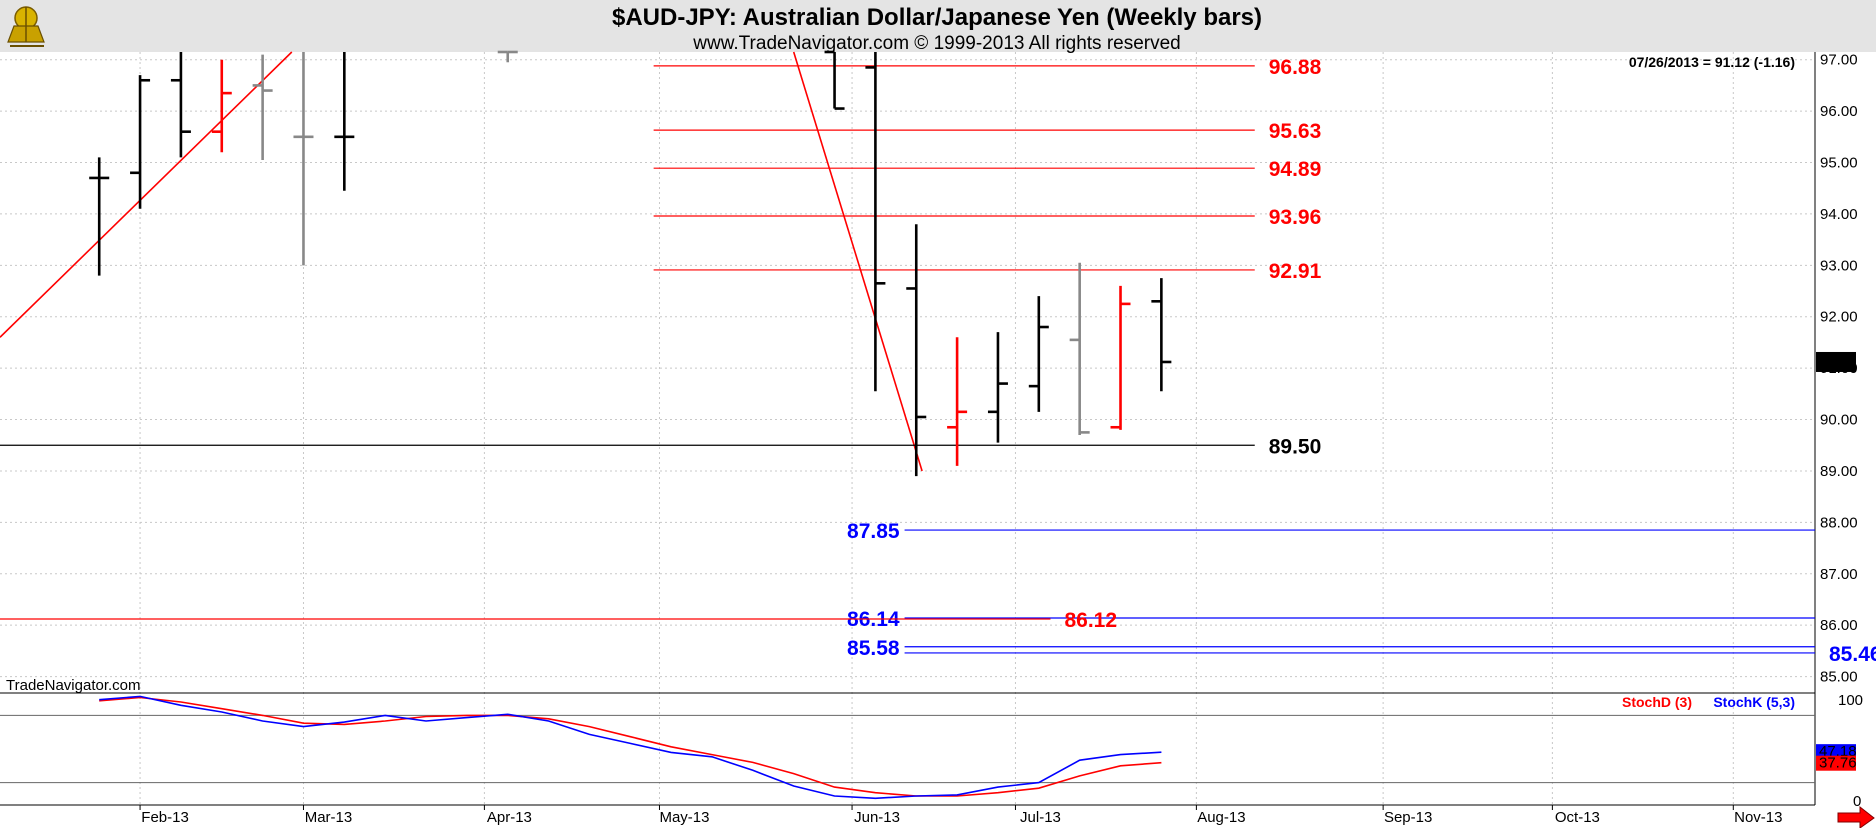 Image resolution: width=1876 pixels, height=828 pixels. What do you see at coordinates (26, 26) in the screenshot?
I see `trading-sextant-logo-icon` at bounding box center [26, 26].